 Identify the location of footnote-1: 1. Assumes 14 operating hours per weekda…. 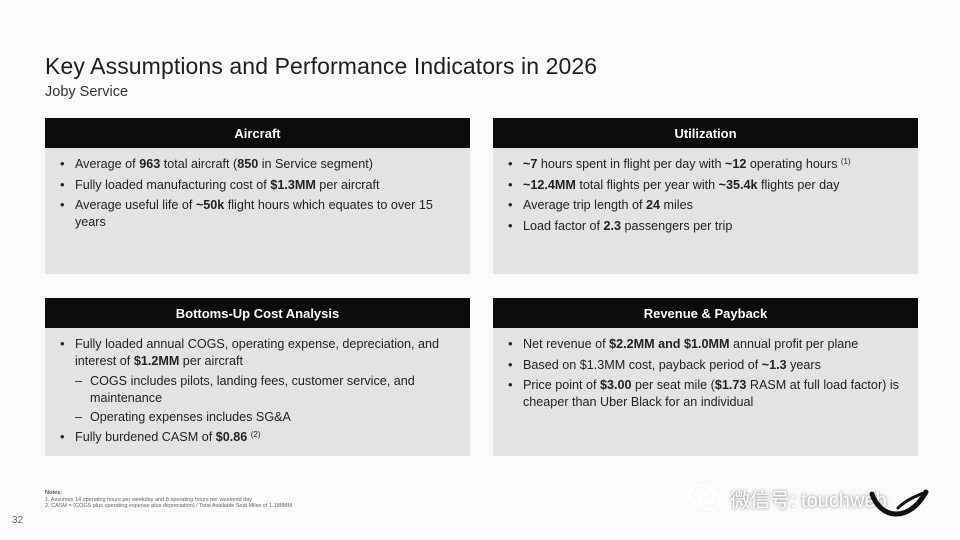
(148, 499).